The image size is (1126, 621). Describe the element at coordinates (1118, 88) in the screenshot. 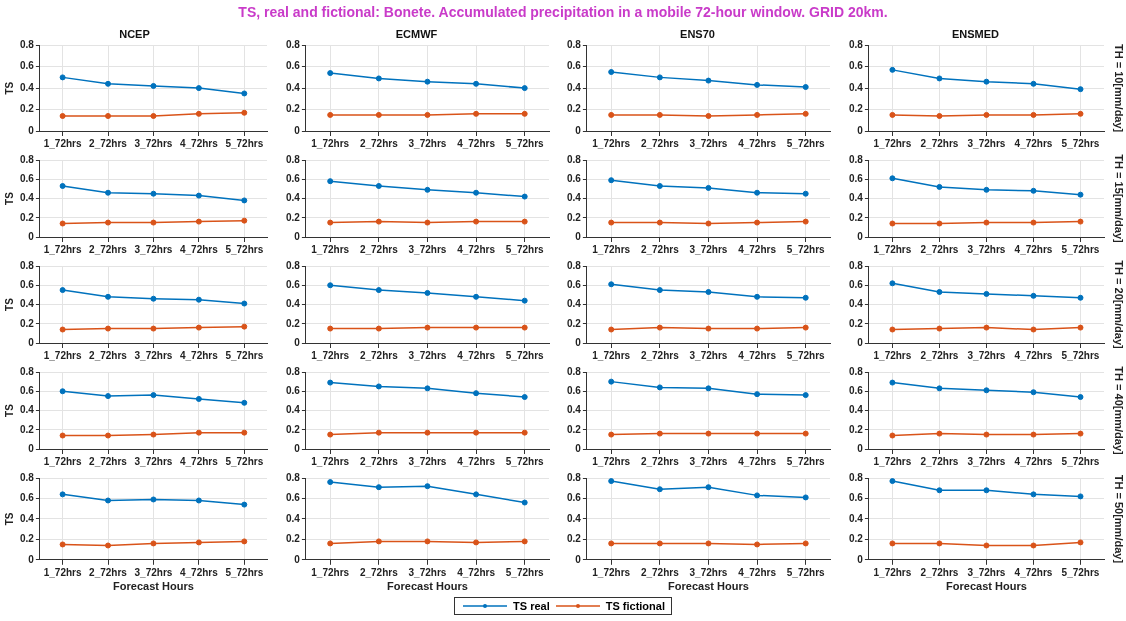

I see `y2-axis-title: TH = 10[mm/day]` at that location.